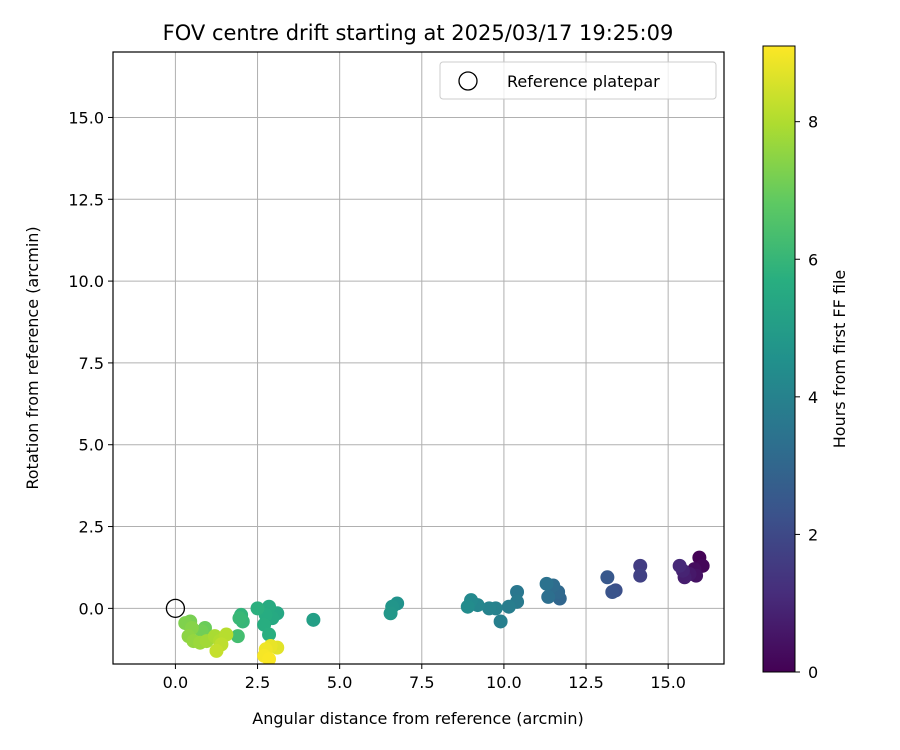 The image size is (900, 750). I want to click on x-tick-label: 7.5, so click(421, 682).